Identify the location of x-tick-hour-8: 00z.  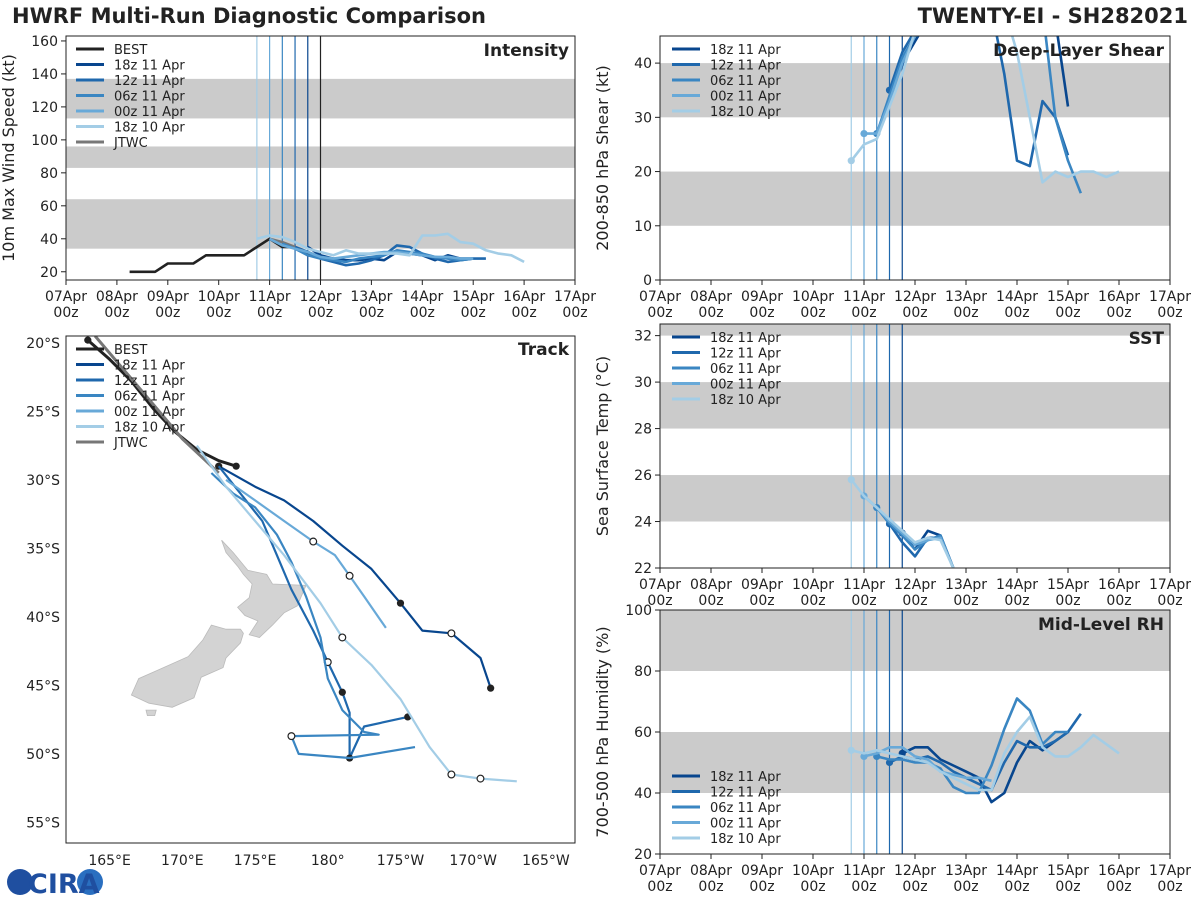
(1067, 601).